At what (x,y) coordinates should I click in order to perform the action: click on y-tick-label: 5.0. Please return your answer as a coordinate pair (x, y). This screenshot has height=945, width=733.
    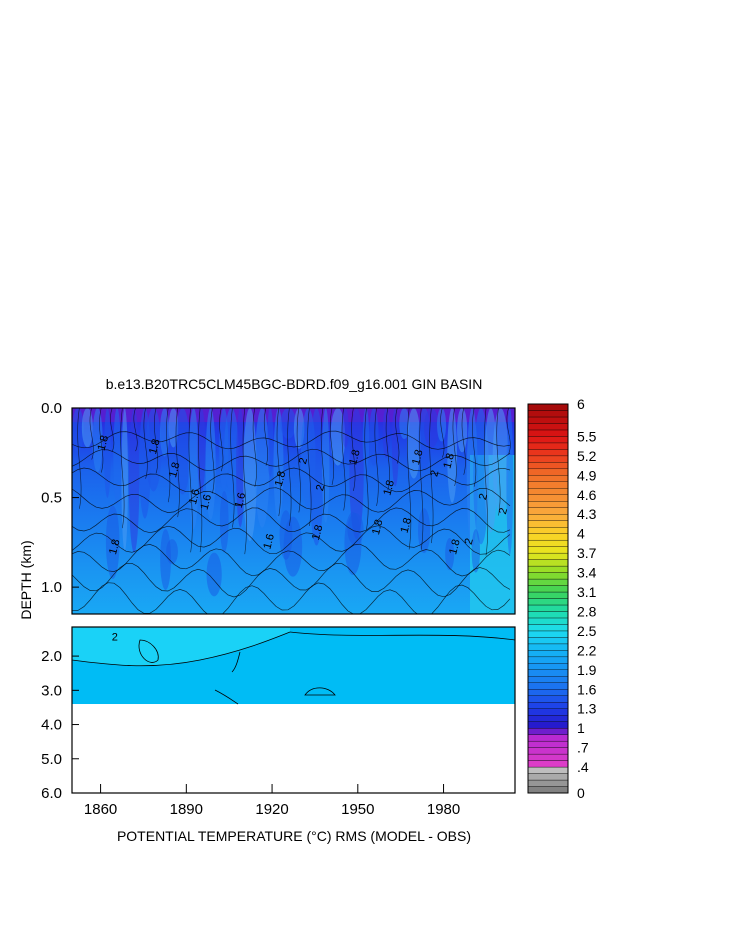
    Looking at the image, I should click on (51, 759).